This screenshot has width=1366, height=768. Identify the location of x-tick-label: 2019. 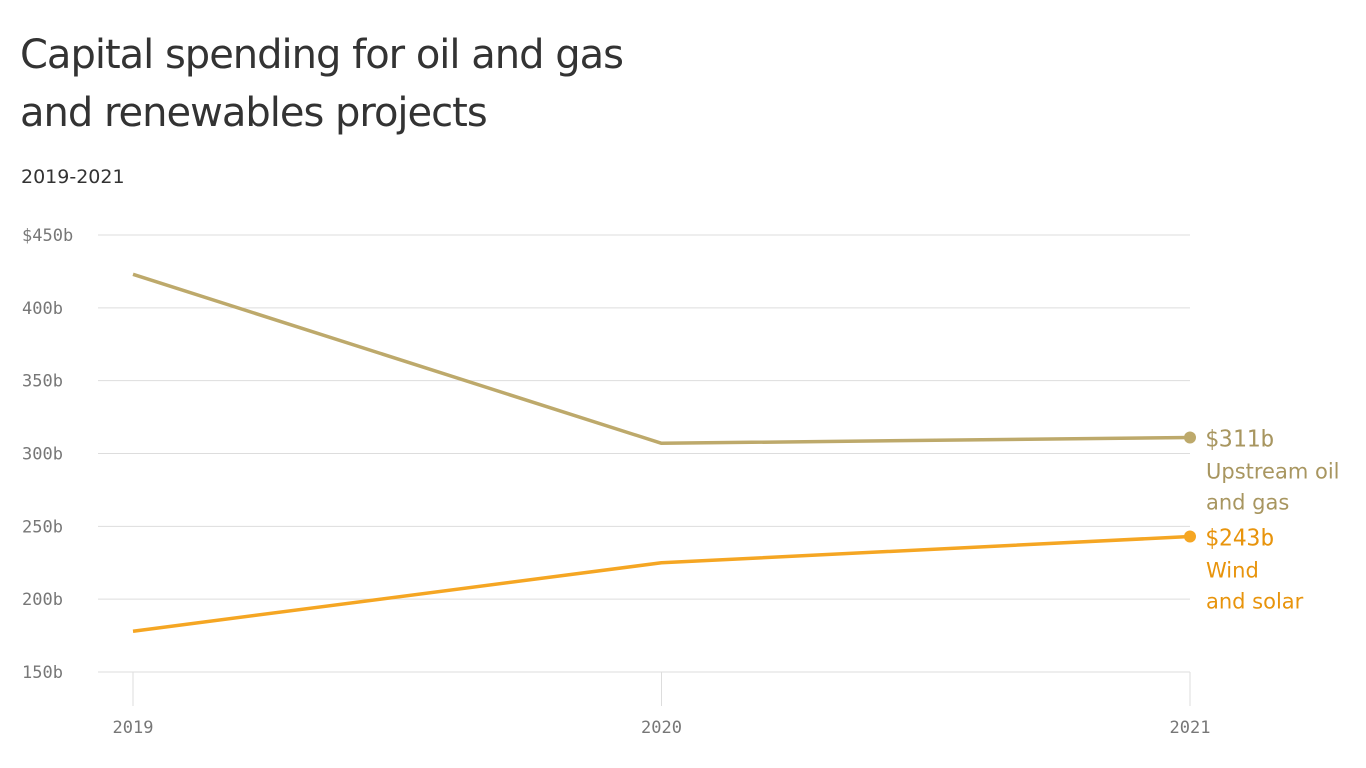
(133, 728).